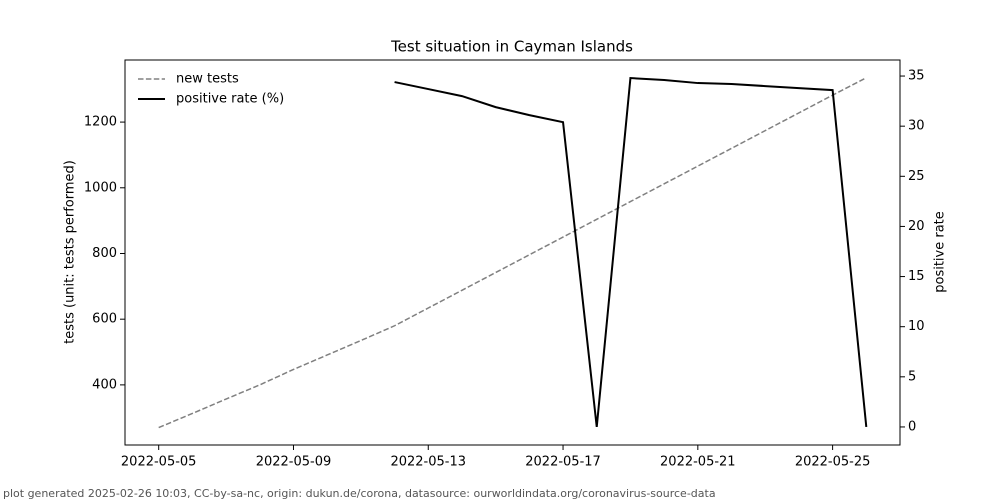 The width and height of the screenshot is (1000, 500). What do you see at coordinates (916, 126) in the screenshot?
I see `y2-tick-label: 30` at bounding box center [916, 126].